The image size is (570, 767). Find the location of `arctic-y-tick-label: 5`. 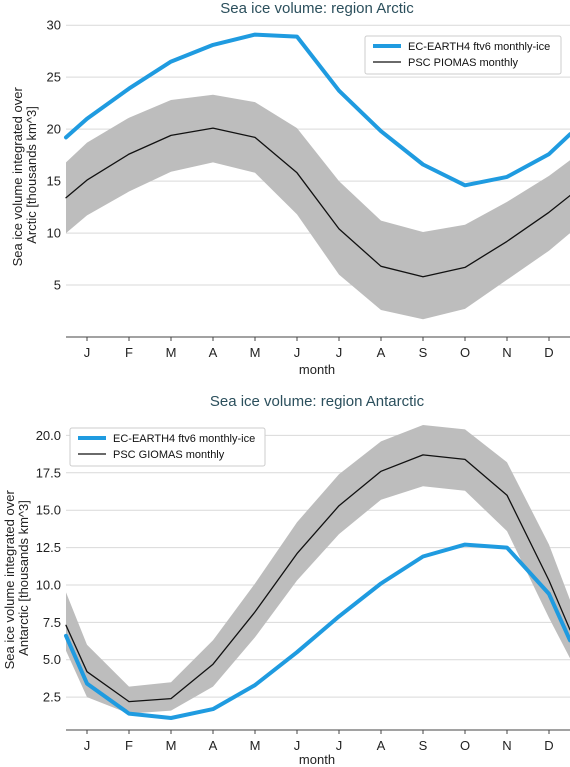

arctic-y-tick-label: 5 is located at coordinates (57, 285).